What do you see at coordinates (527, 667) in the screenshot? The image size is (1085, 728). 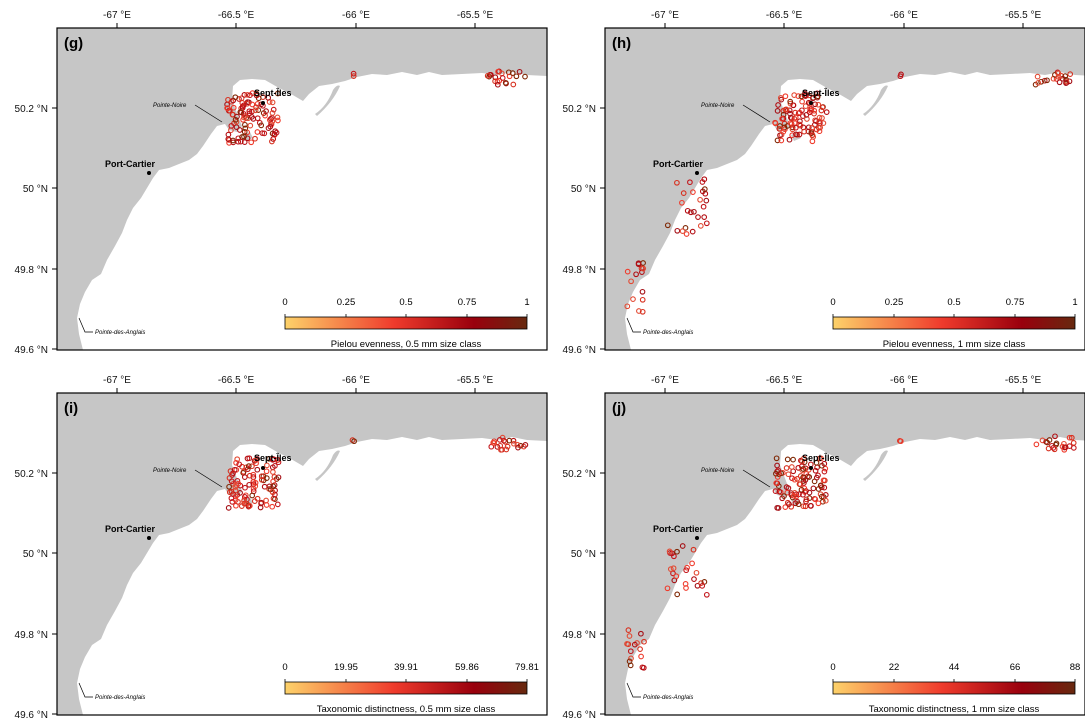 I see `colorbar-tick-label: 79.81` at bounding box center [527, 667].